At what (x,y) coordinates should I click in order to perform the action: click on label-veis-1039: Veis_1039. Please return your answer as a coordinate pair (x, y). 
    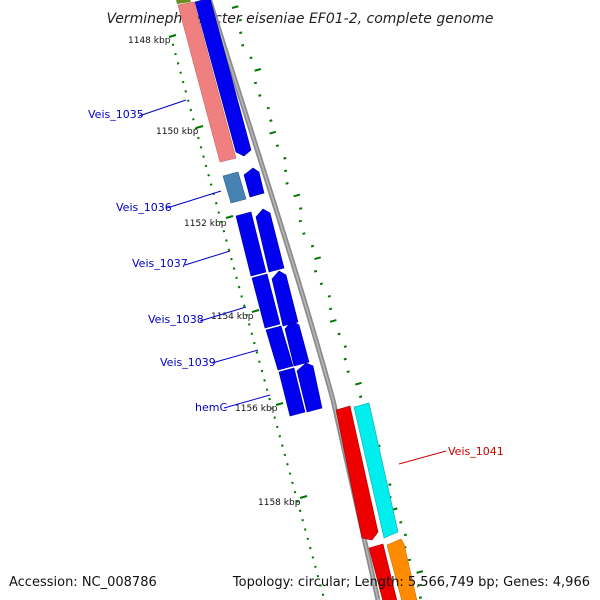
    Looking at the image, I should click on (188, 362).